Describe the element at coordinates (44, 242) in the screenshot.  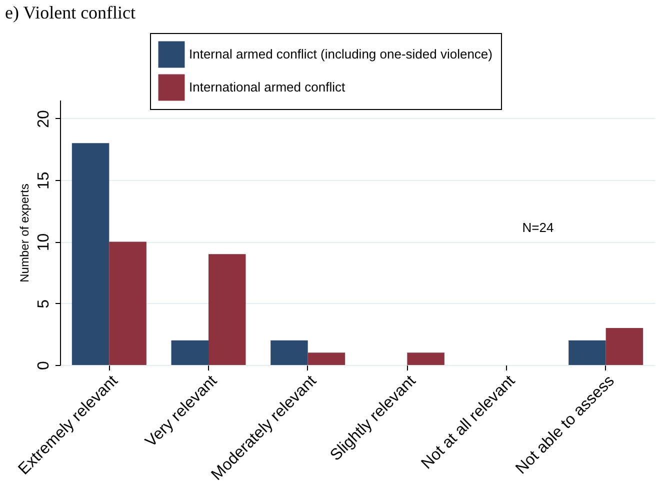
I see `y-tick-label: 10` at that location.